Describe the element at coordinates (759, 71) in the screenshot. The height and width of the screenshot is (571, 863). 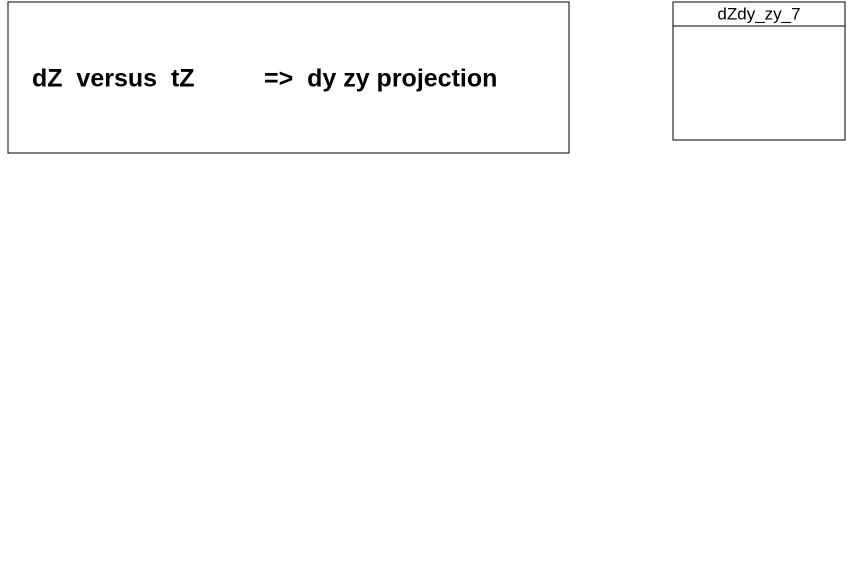
I see `stats-box` at that location.